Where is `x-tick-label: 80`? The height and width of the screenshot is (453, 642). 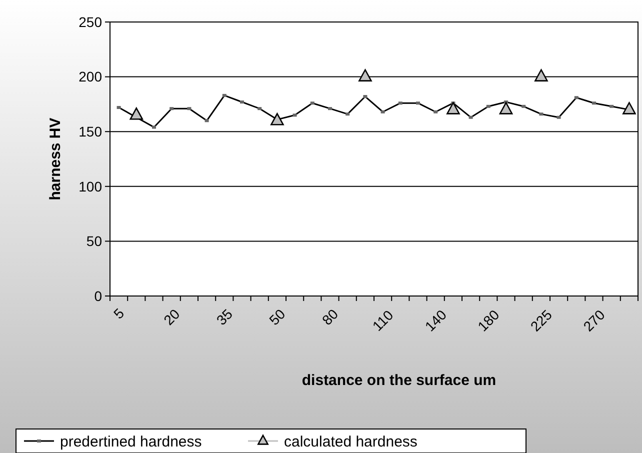 x-tick-label: 80 is located at coordinates (330, 317).